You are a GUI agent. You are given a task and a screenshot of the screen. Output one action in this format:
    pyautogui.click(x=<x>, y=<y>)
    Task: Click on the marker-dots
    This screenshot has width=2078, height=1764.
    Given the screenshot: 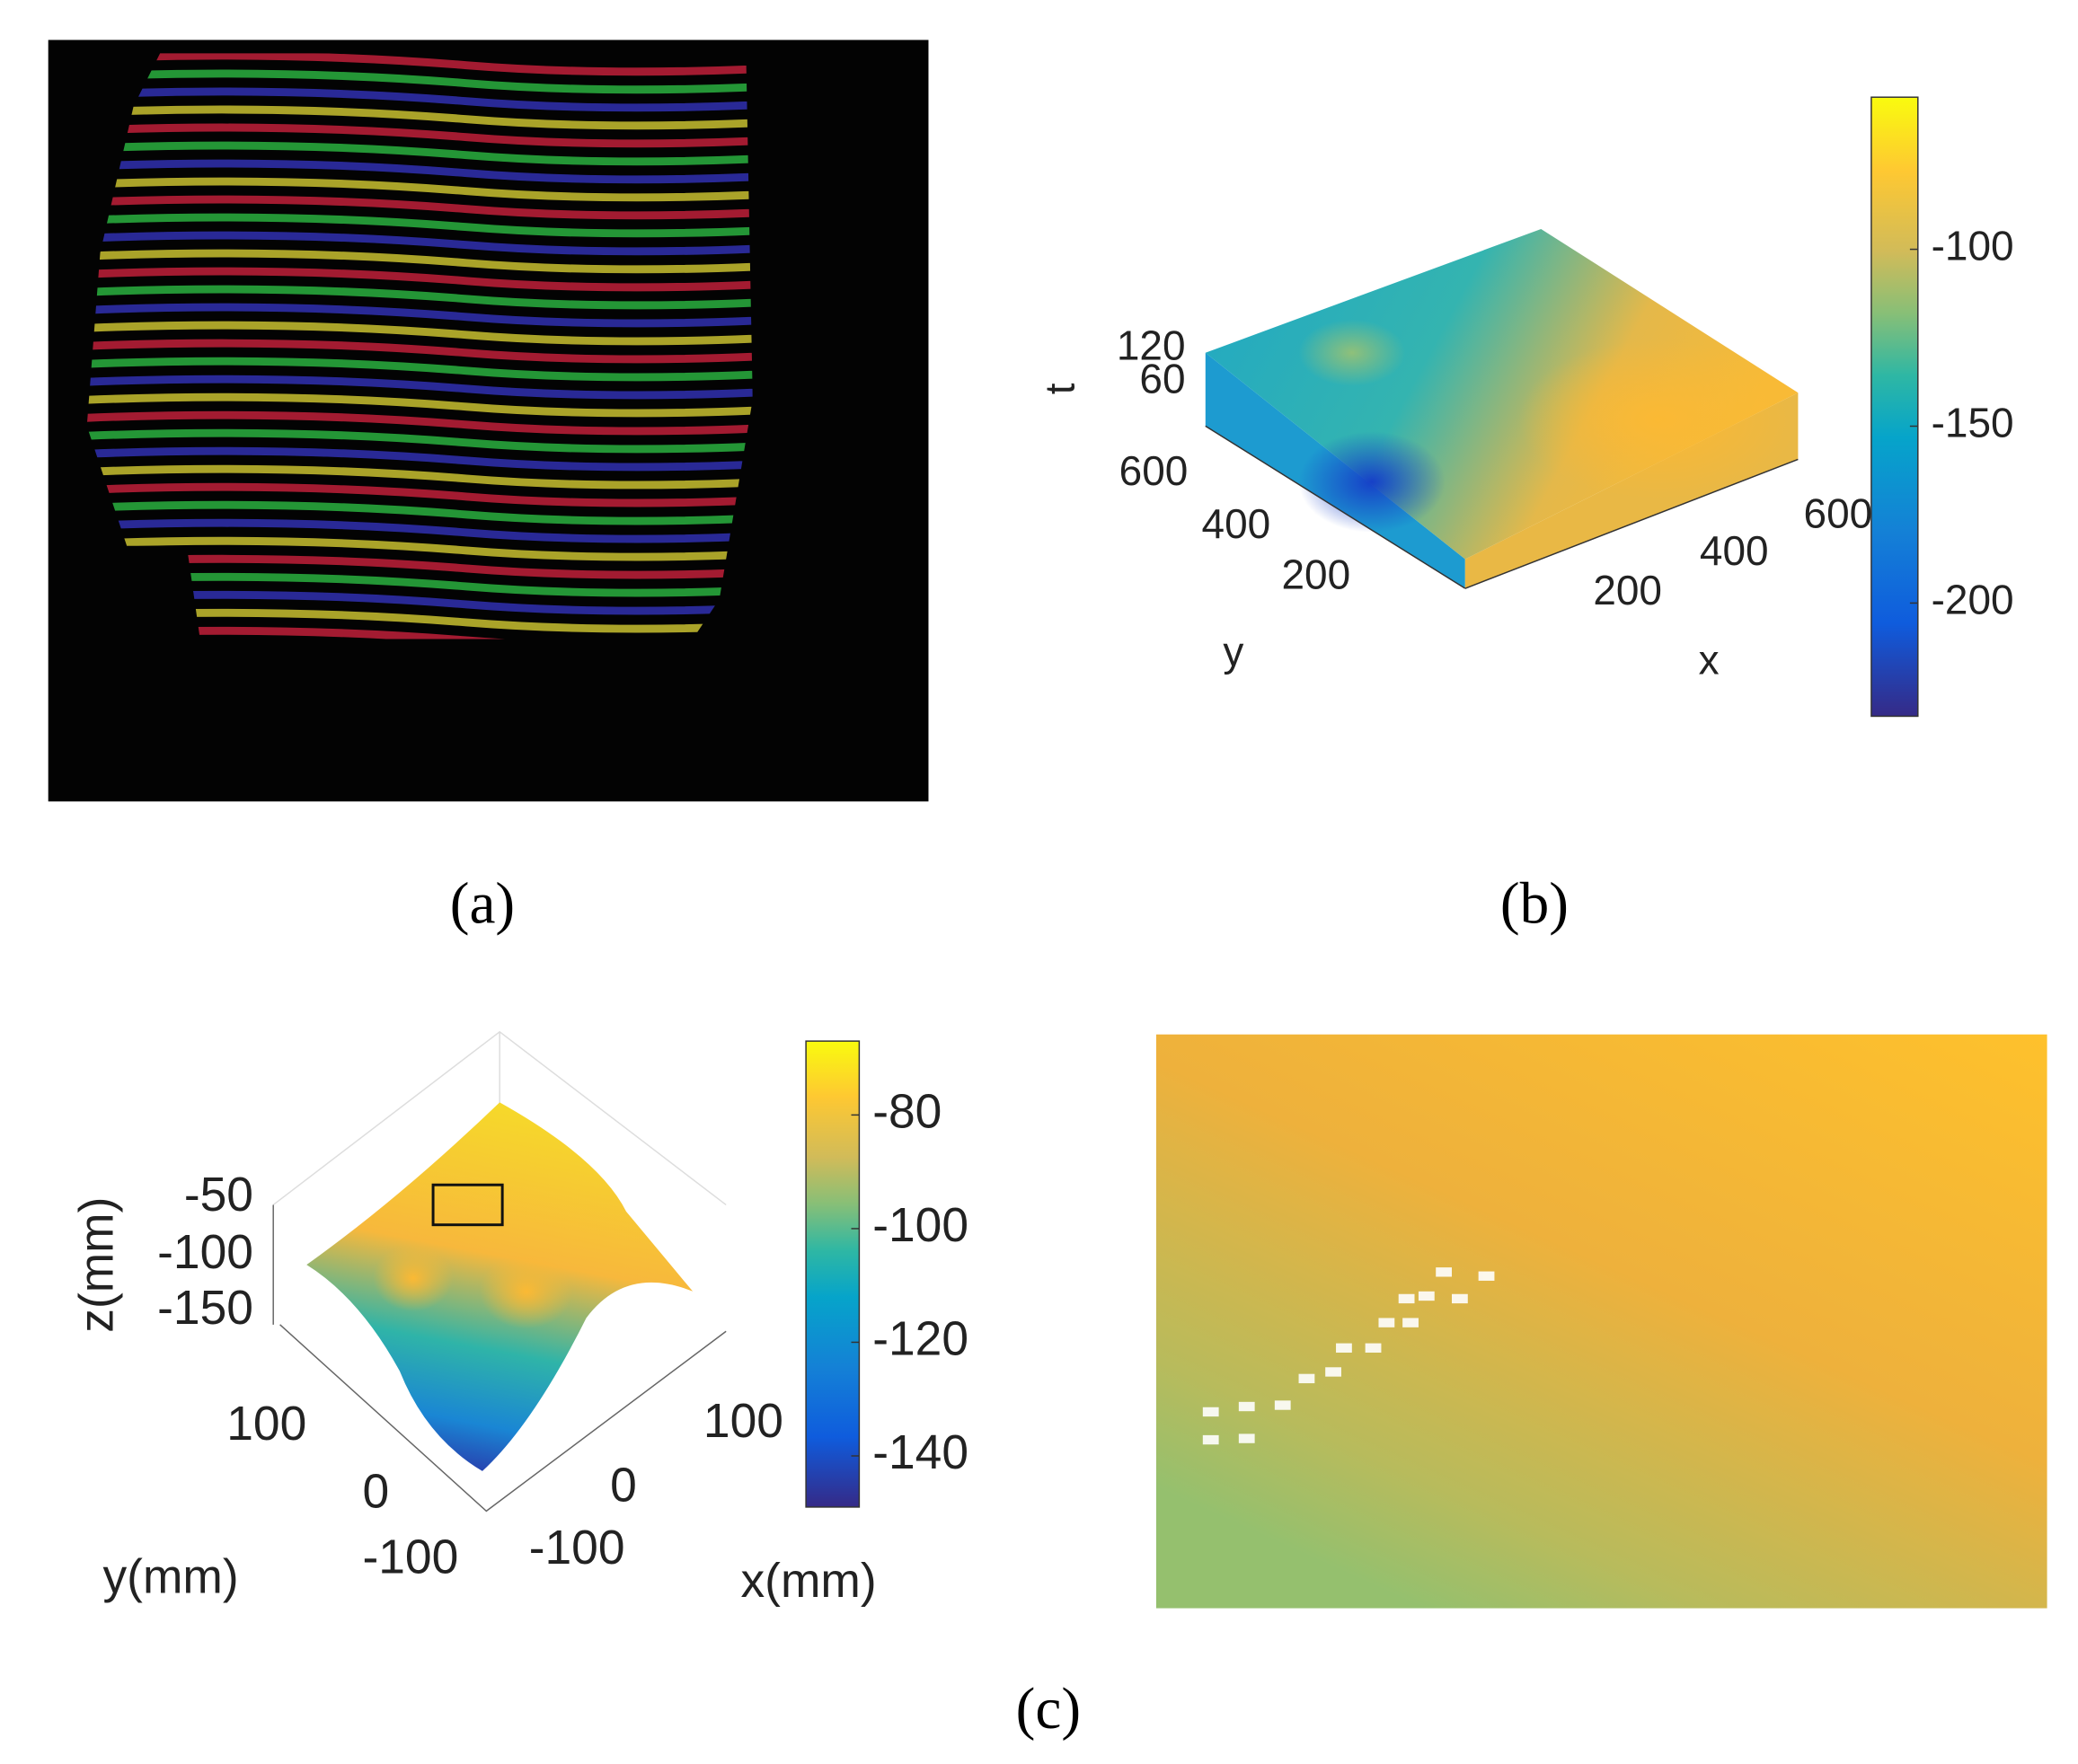 What is the action you would take?
    pyautogui.click(x=1349, y=1356)
    